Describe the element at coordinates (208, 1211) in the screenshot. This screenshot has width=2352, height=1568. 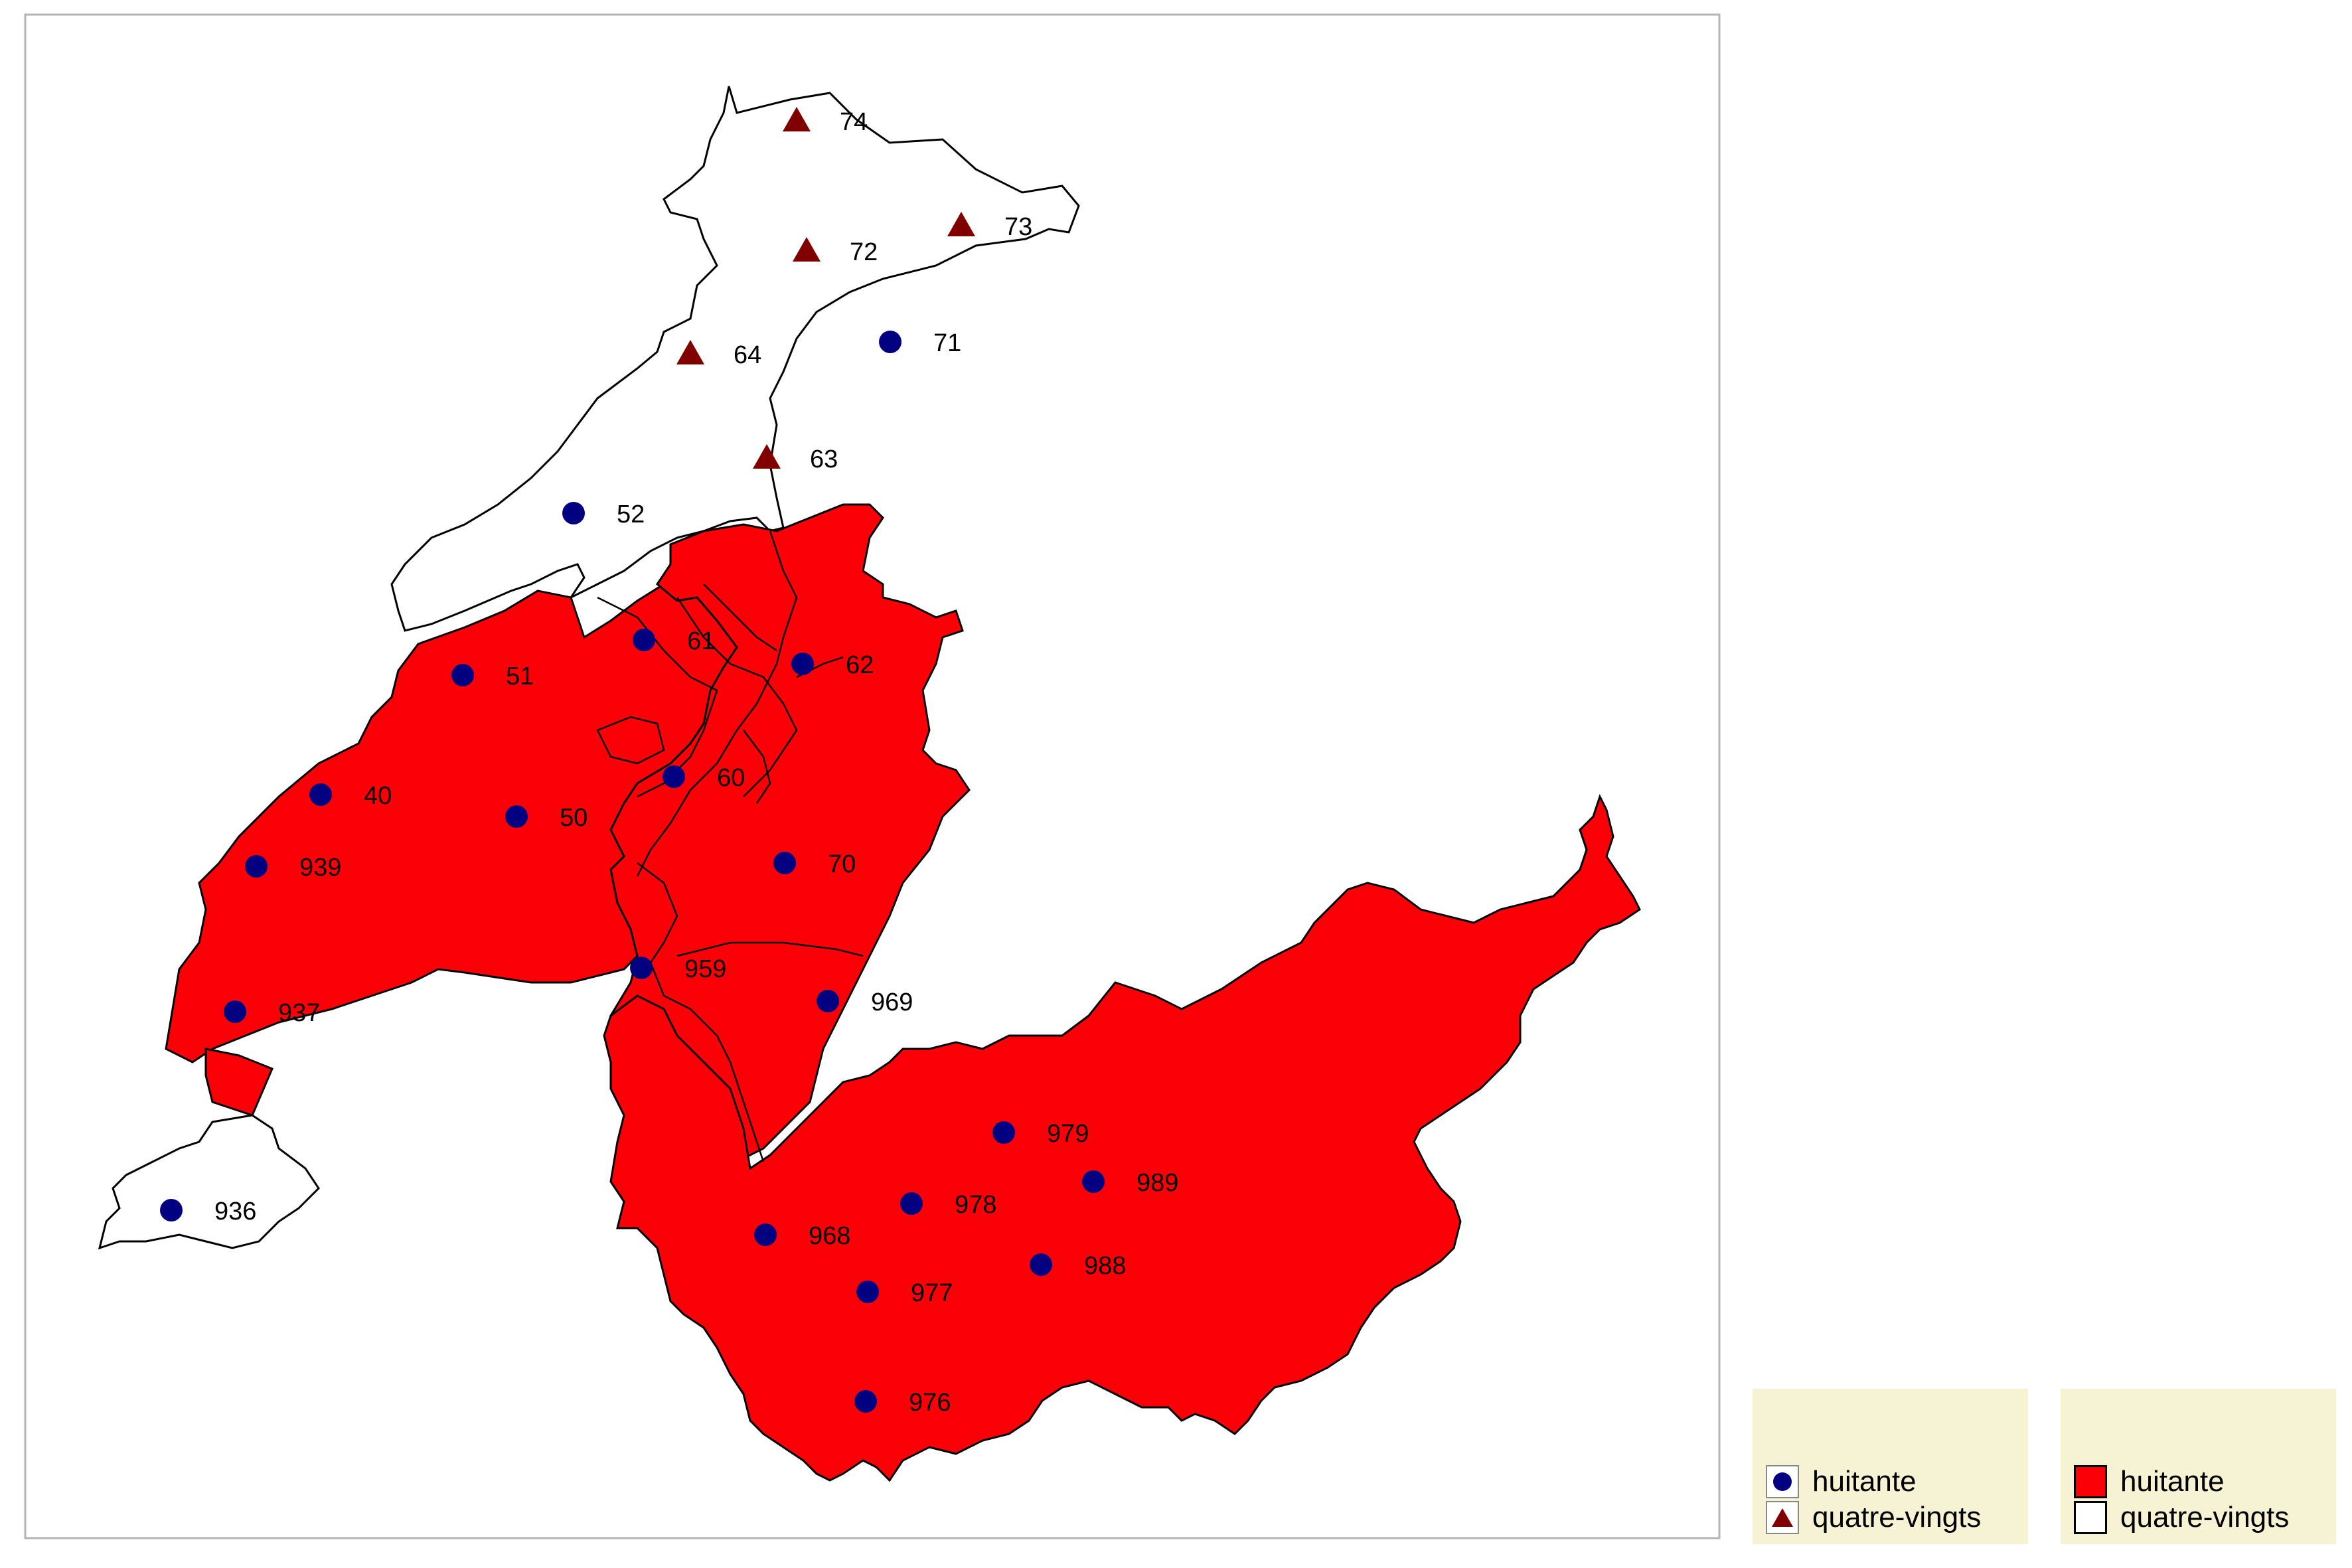
I see `point-936: 936` at that location.